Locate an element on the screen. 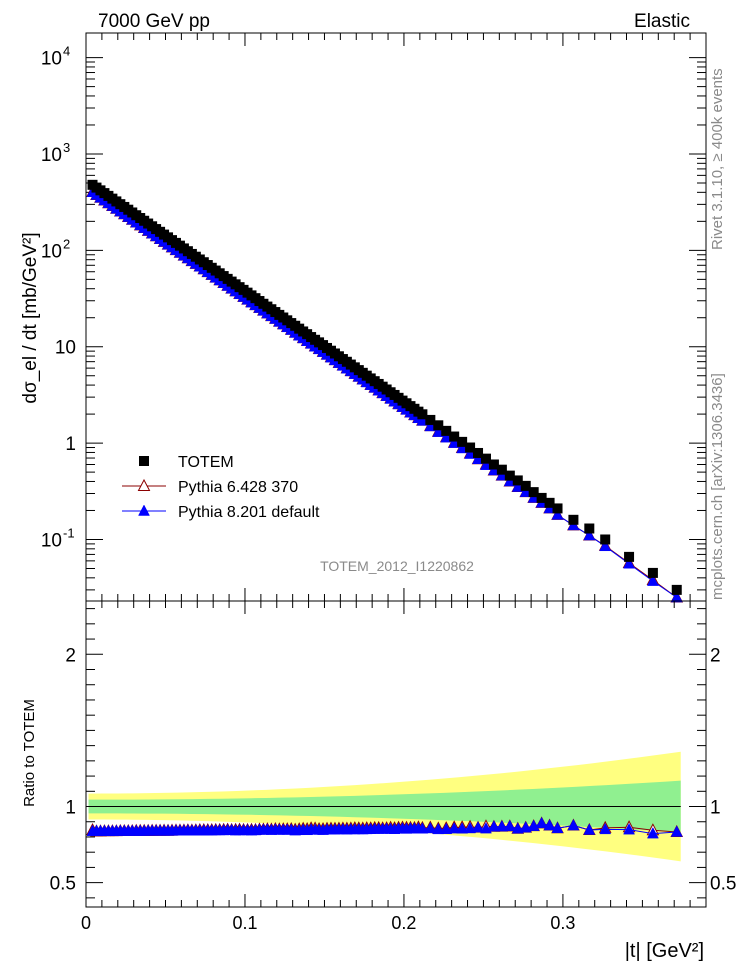 Image resolution: width=746 pixels, height=972 pixels. x-tick-label: 0.2 is located at coordinates (403, 923).